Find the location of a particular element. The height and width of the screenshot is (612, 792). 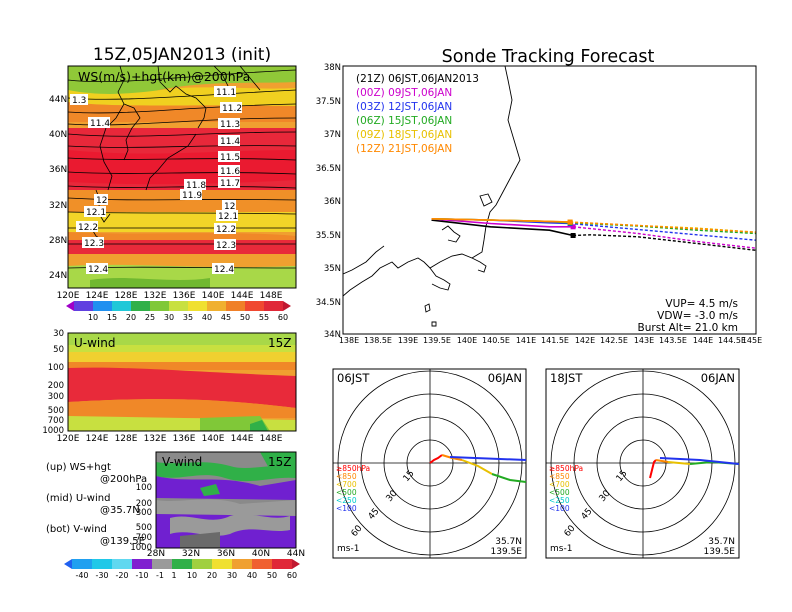

contour-label: 11.3 is located at coordinates (229, 124).